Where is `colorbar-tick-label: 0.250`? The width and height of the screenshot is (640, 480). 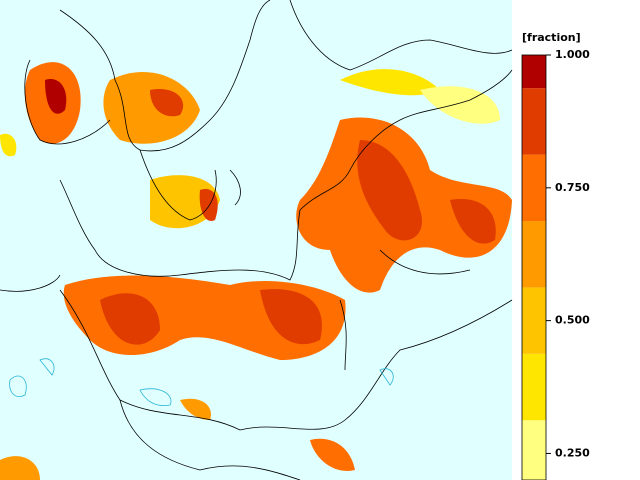
colorbar-tick-label: 0.250 is located at coordinates (572, 452).